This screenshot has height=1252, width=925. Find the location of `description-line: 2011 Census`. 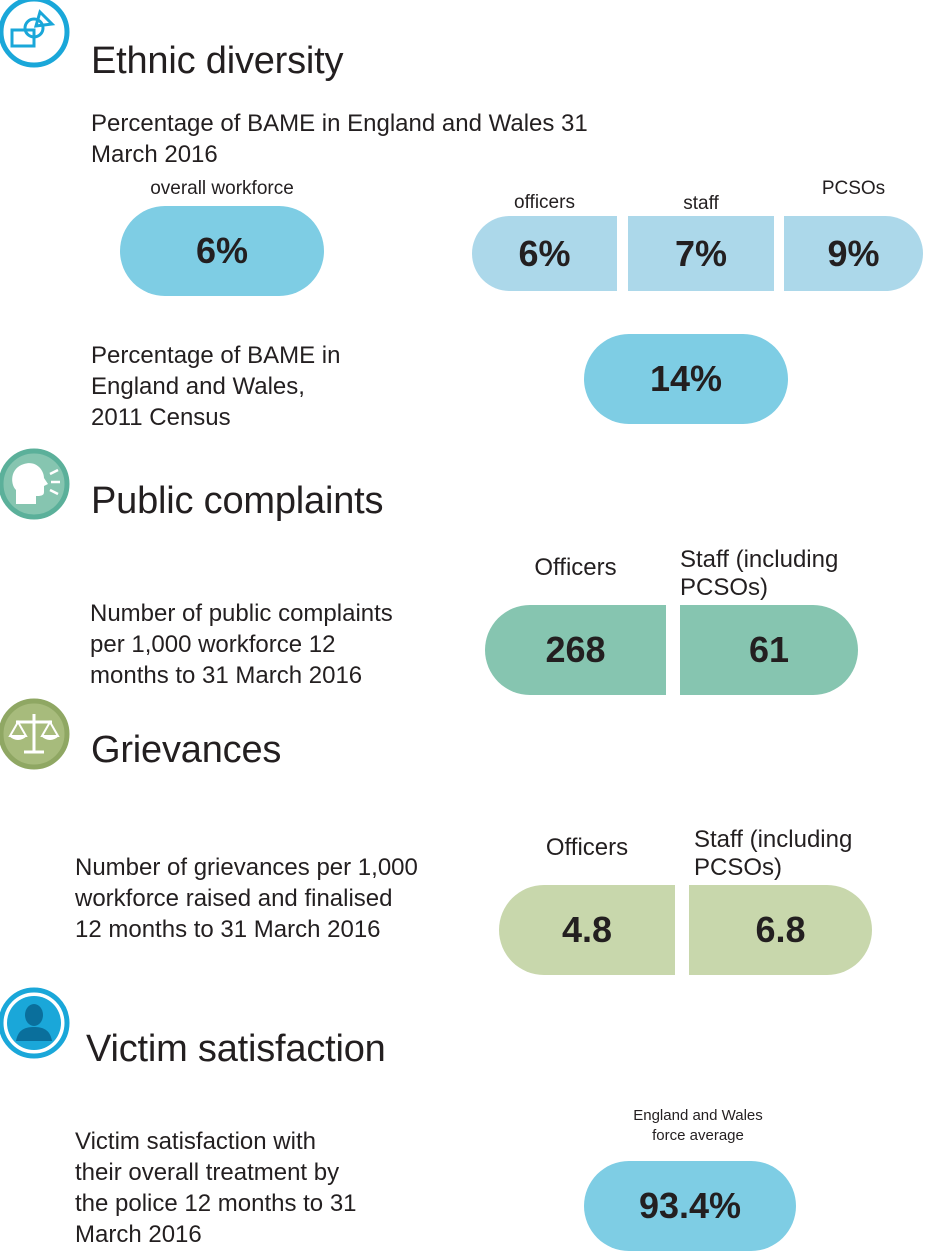

description-line: 2011 Census is located at coordinates (161, 417).